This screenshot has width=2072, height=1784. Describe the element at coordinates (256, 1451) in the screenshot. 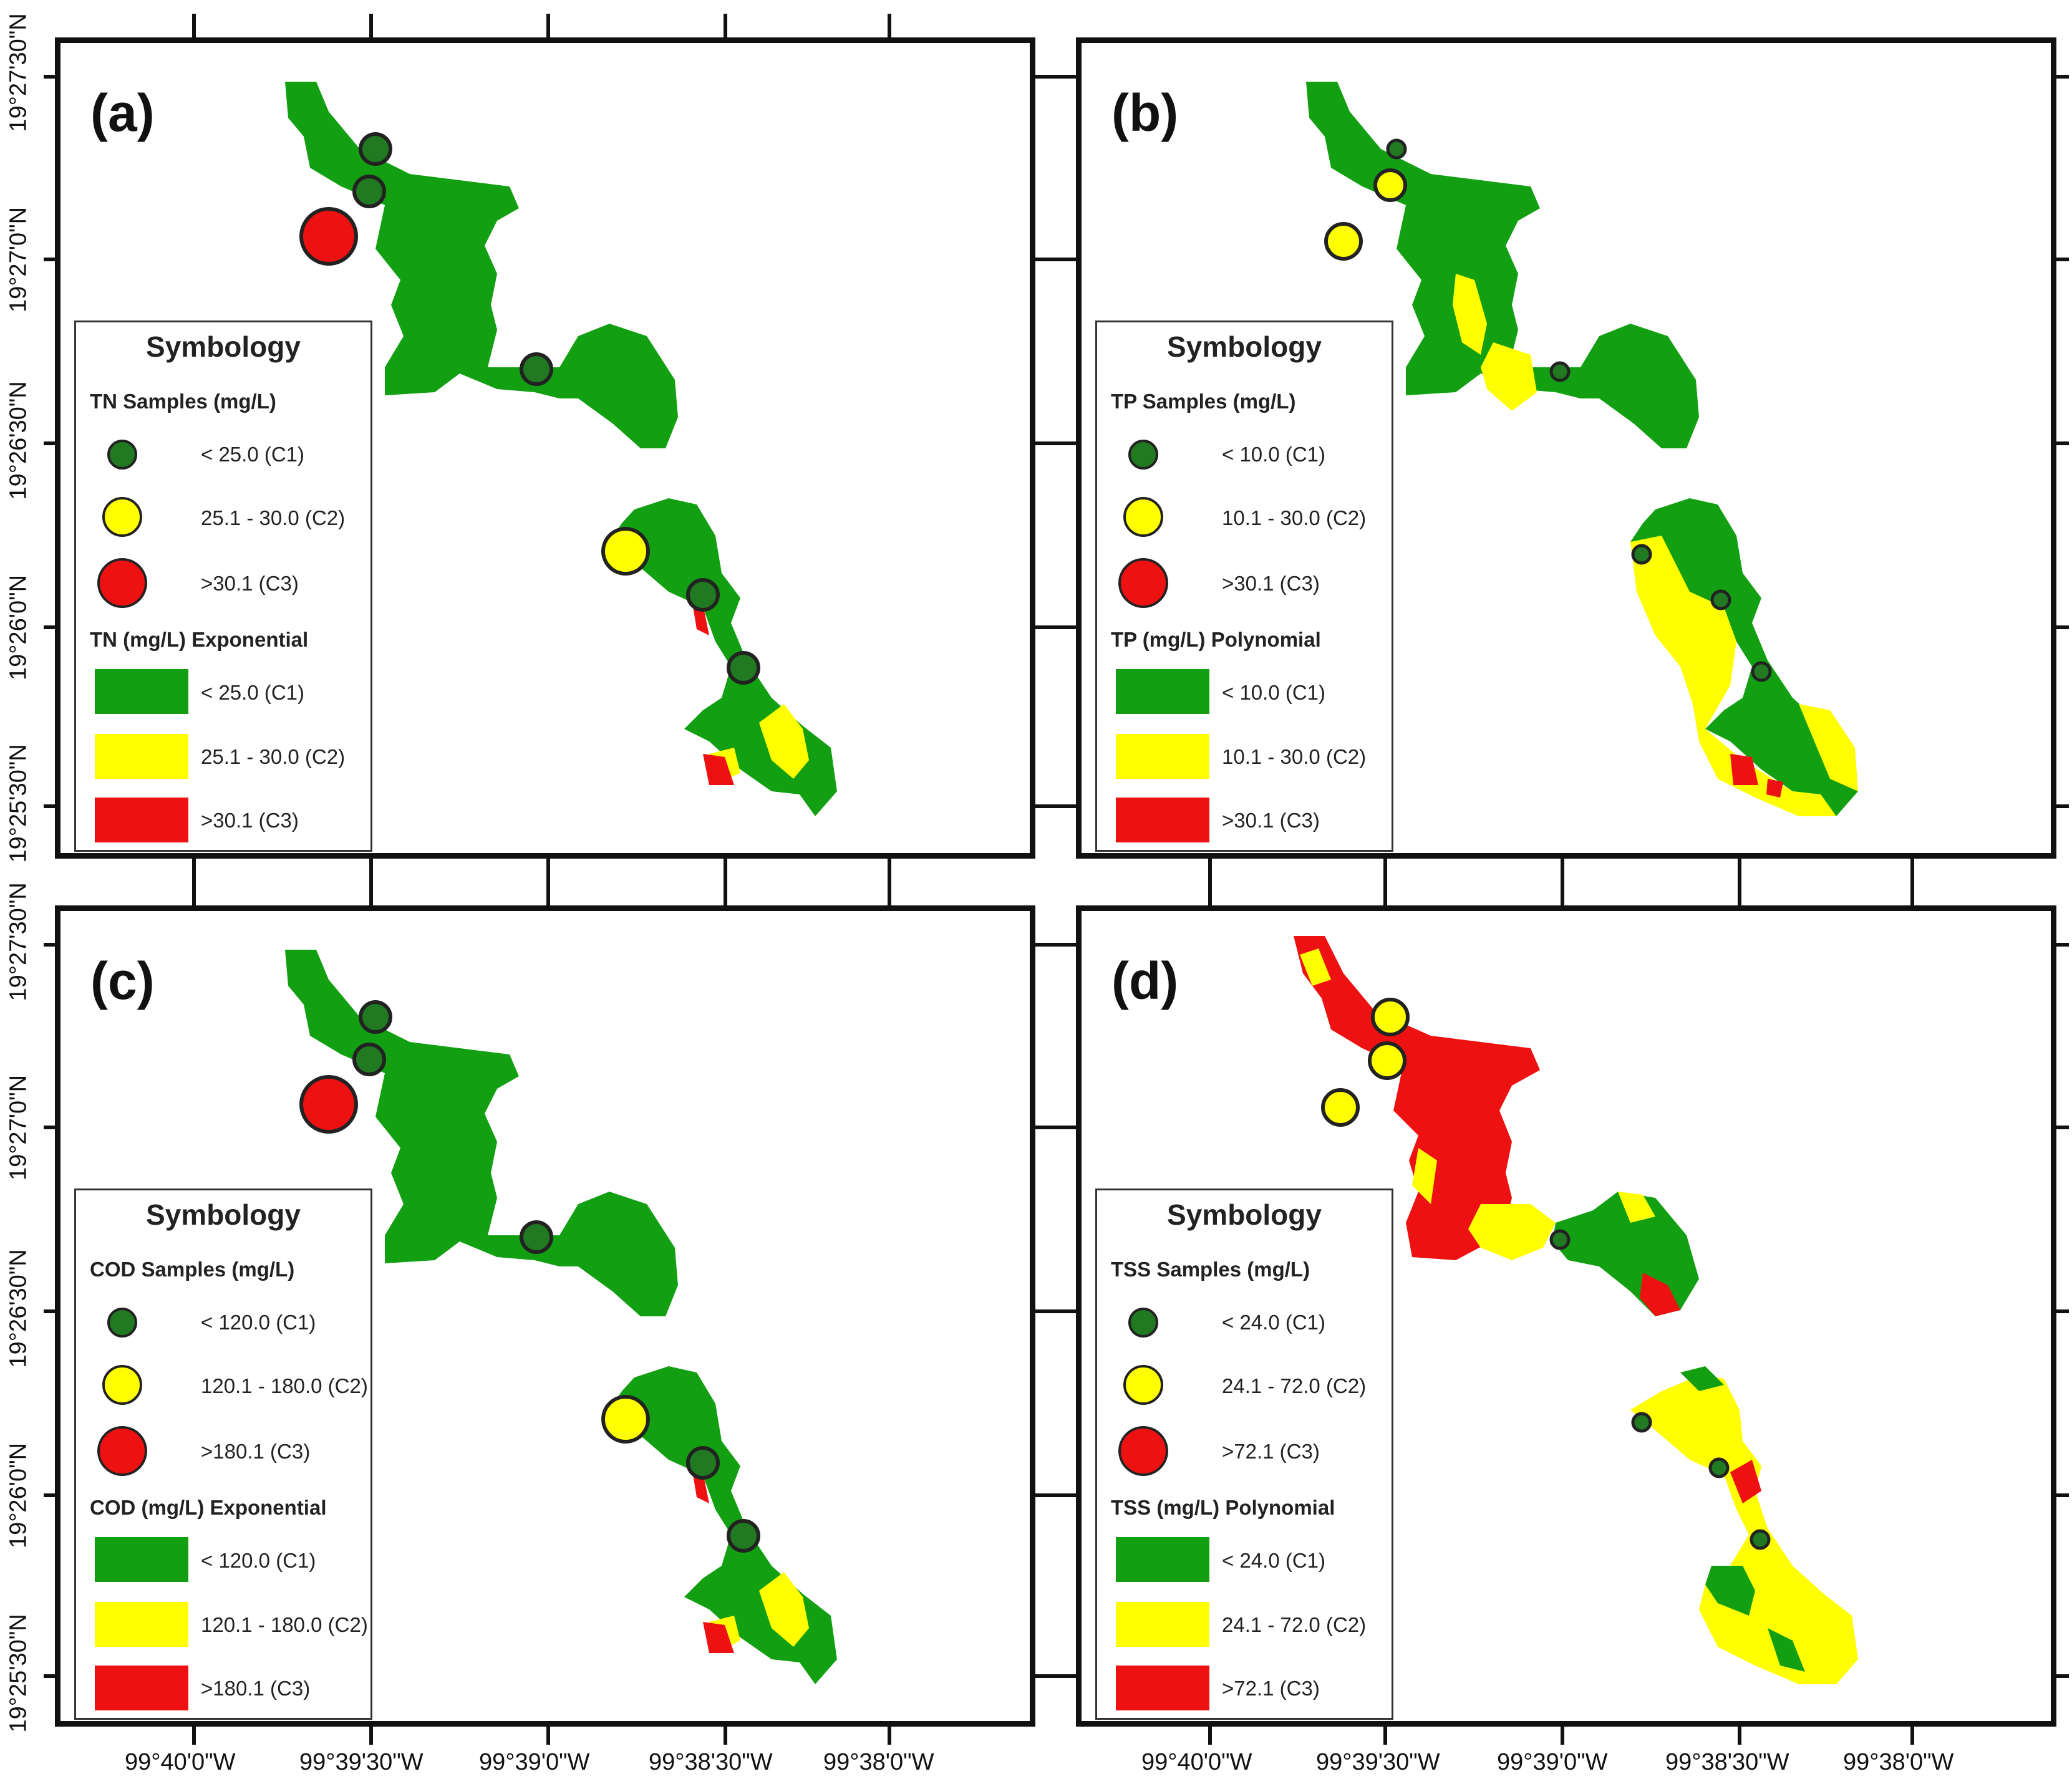

I see `legend-sample-label: >180.1 (C3)` at that location.